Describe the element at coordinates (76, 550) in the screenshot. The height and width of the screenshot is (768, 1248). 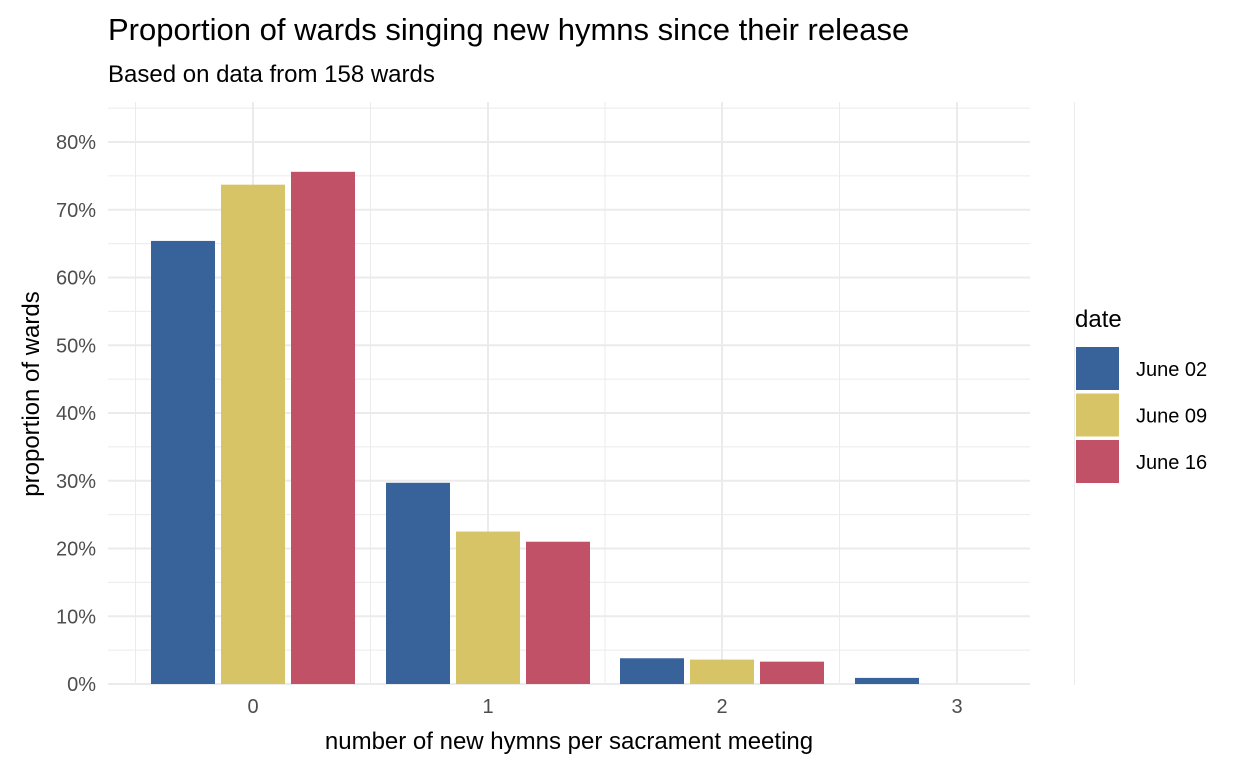
I see `y-tick-label: 20%` at that location.